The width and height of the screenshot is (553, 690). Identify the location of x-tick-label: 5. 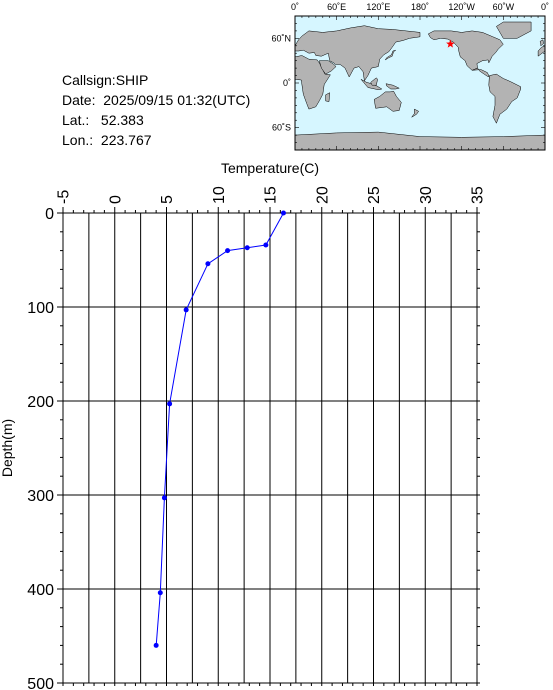
(167, 199).